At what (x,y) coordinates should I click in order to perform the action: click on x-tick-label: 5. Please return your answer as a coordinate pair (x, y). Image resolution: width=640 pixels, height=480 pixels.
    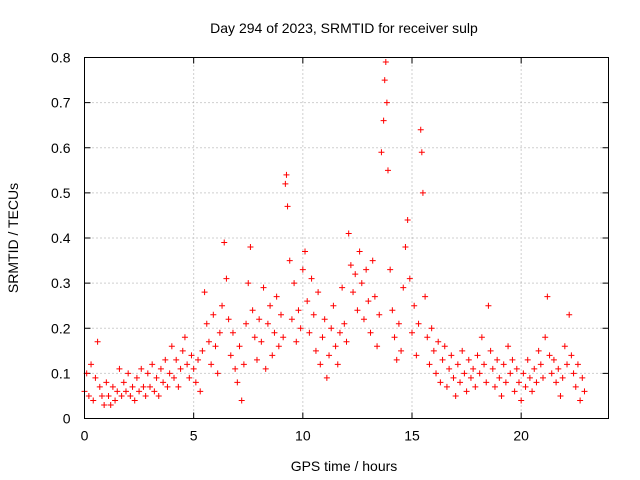
    Looking at the image, I should click on (194, 436).